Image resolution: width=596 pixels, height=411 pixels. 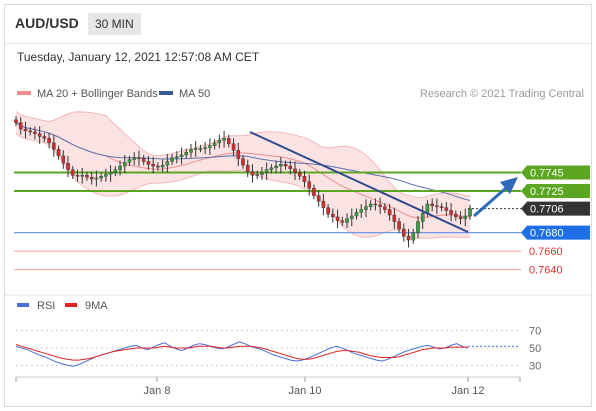 What do you see at coordinates (546, 271) in the screenshot?
I see `level-label-0.7640: 0.7640` at bounding box center [546, 271].